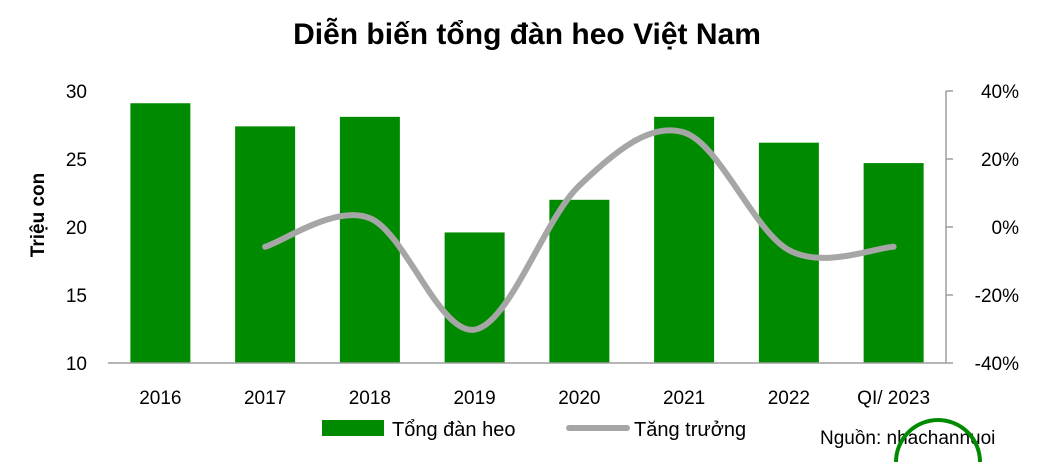  Describe the element at coordinates (534, 398) in the screenshot. I see `x-axis-labels: 2016 2017 2018 2019 2020 2021 2022 QI/ 2023` at that location.